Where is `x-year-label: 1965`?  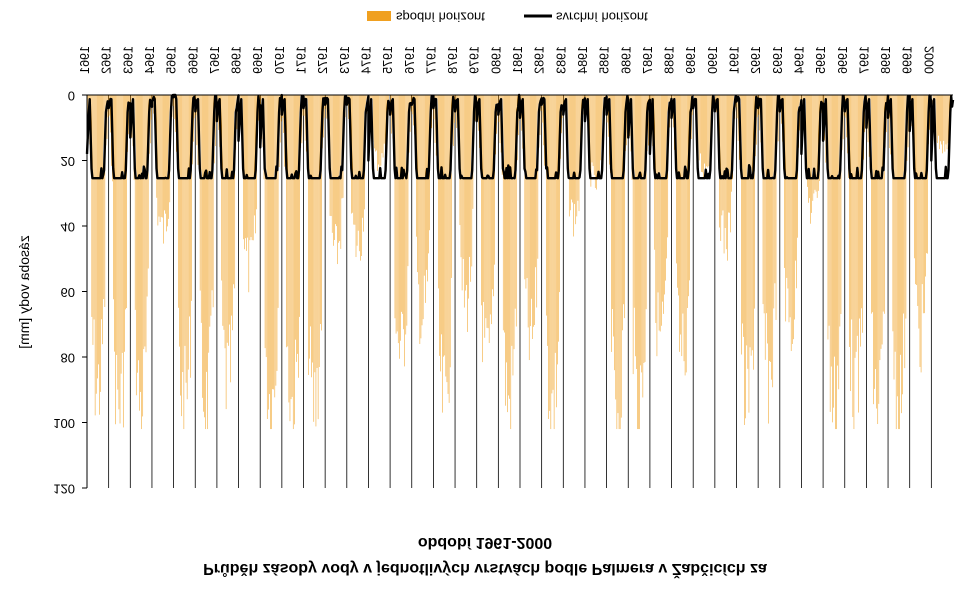 x-year-label: 1965 is located at coordinates (172, 60).